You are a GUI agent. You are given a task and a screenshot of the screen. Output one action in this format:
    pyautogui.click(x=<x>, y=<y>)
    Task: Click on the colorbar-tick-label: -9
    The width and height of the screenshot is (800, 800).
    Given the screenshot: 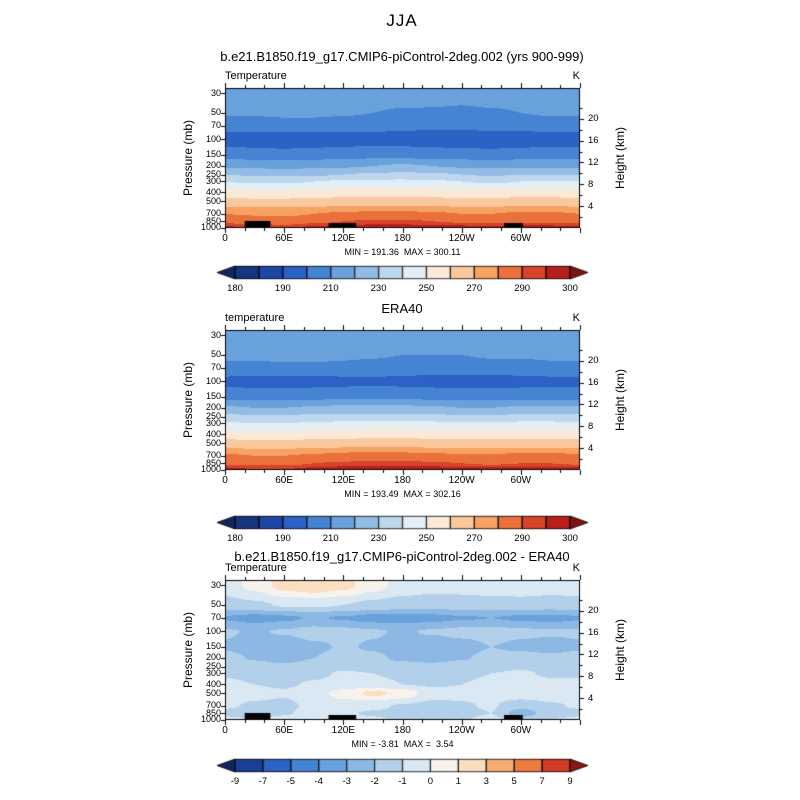 What is the action you would take?
    pyautogui.click(x=235, y=781)
    